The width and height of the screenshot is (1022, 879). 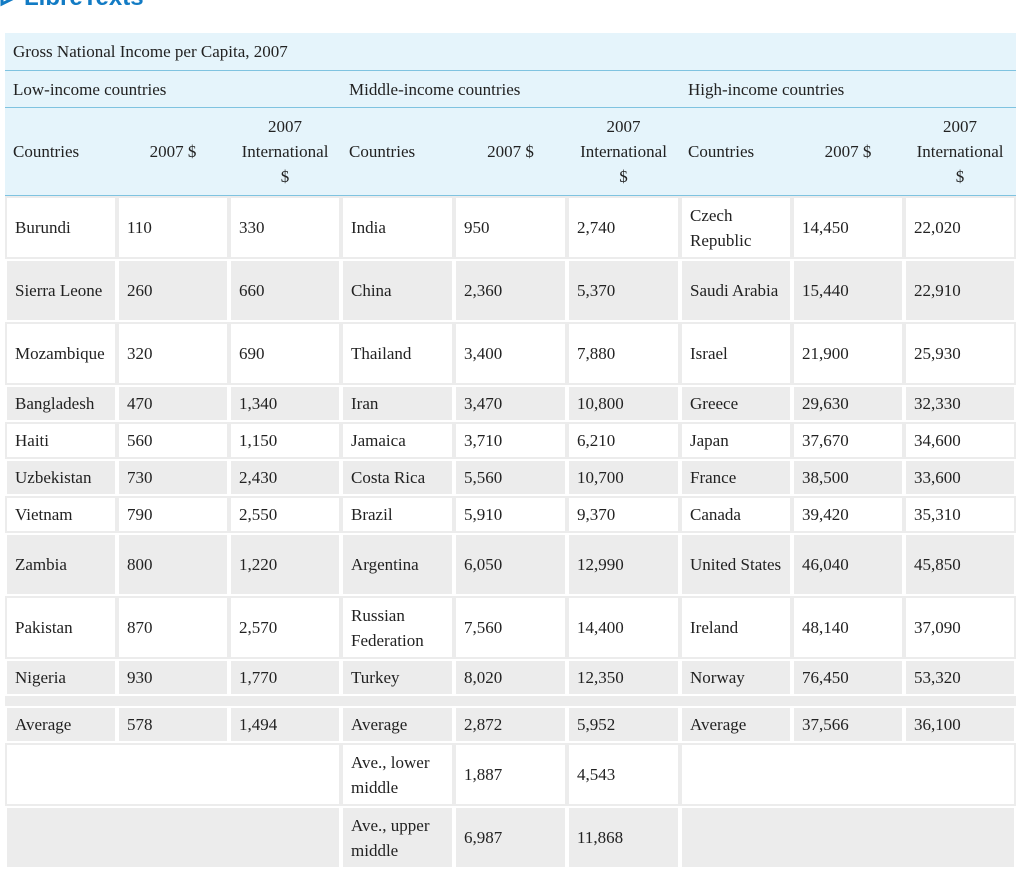 What do you see at coordinates (736, 627) in the screenshot?
I see `country-cell: Ireland` at bounding box center [736, 627].